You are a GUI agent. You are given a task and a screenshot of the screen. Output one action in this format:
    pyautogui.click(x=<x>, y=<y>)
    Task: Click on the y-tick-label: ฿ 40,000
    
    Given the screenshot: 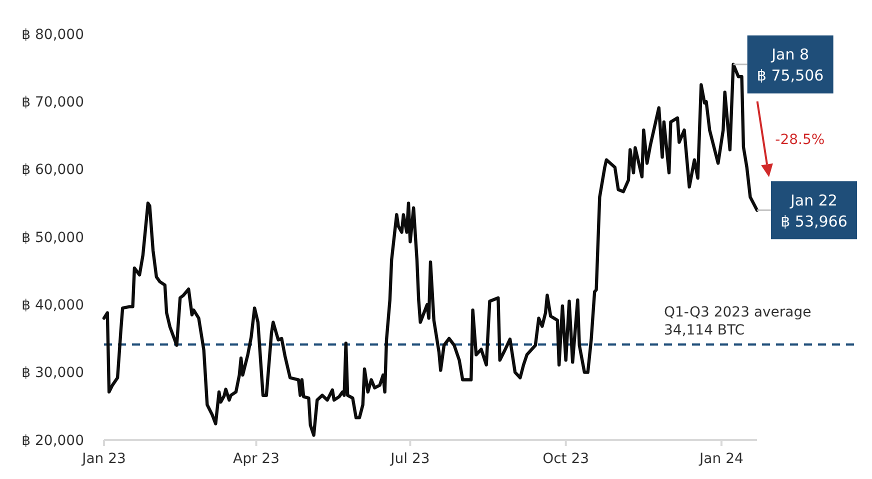 What is the action you would take?
    pyautogui.click(x=53, y=306)
    